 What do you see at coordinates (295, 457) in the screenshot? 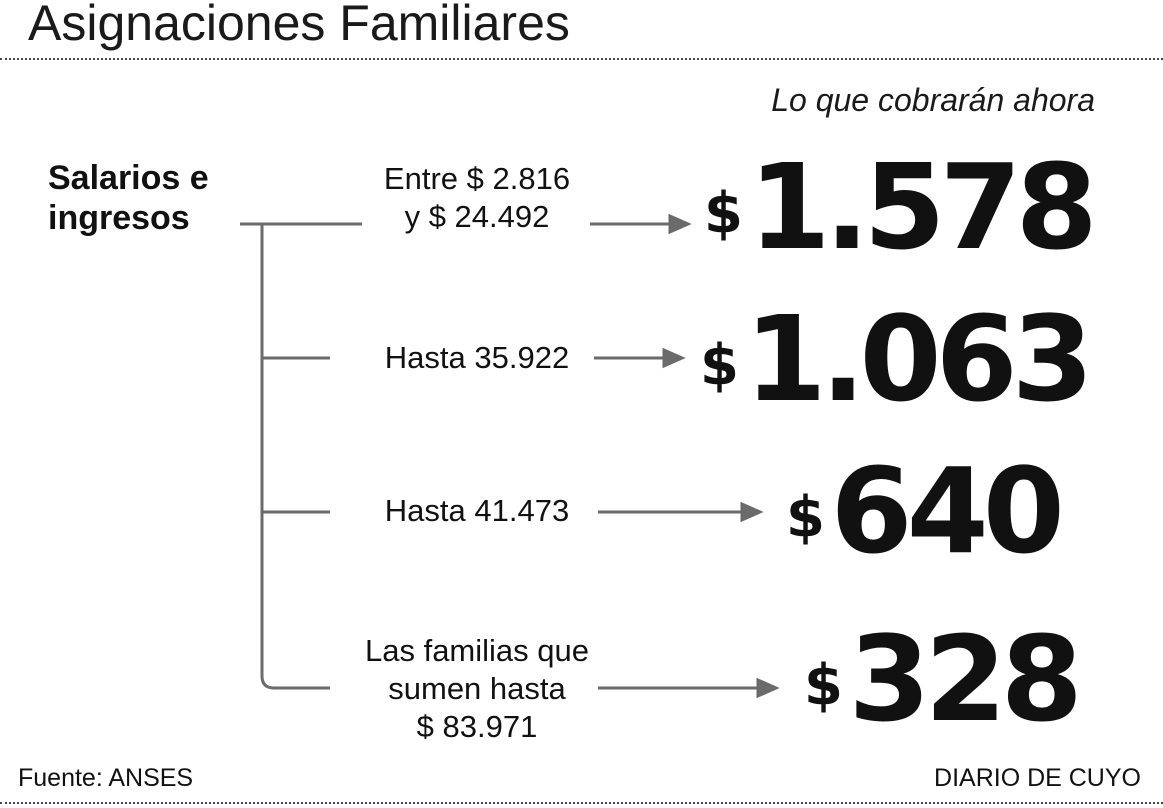
I see `tree-trunk` at bounding box center [295, 457].